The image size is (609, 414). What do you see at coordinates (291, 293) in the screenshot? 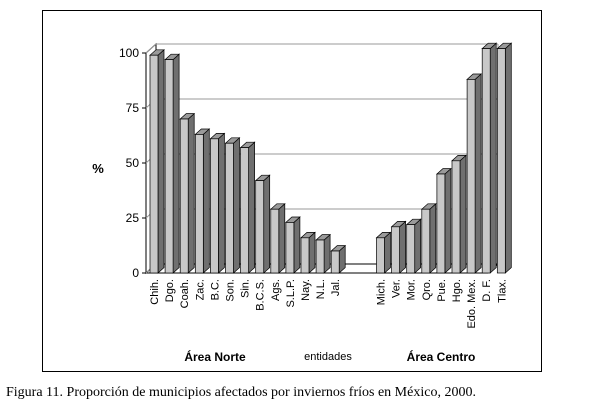
I see `category-label: S.L.P.` at bounding box center [291, 293].